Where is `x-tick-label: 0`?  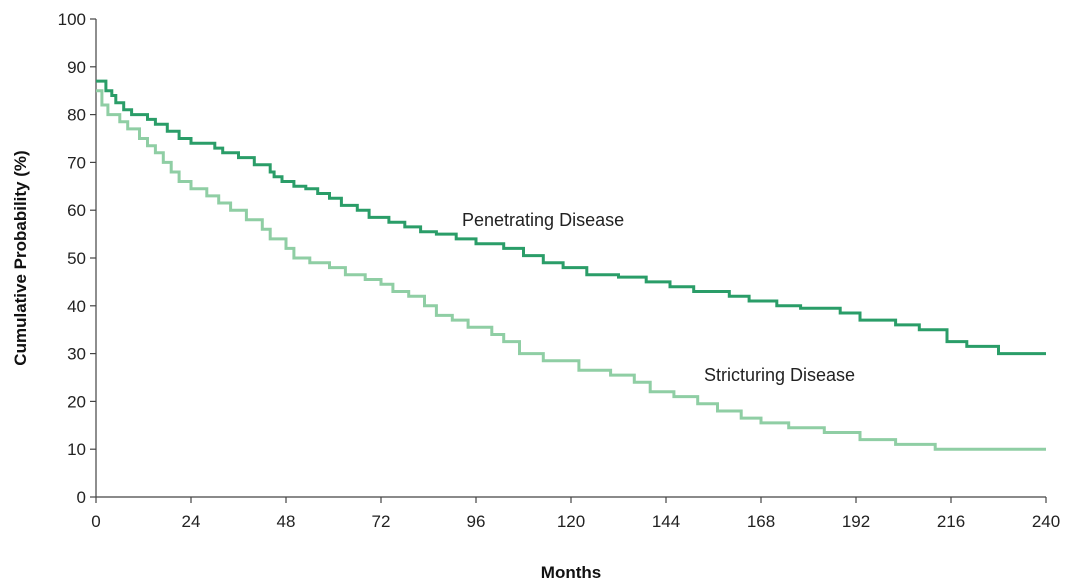 x-tick-label: 0 is located at coordinates (95, 521).